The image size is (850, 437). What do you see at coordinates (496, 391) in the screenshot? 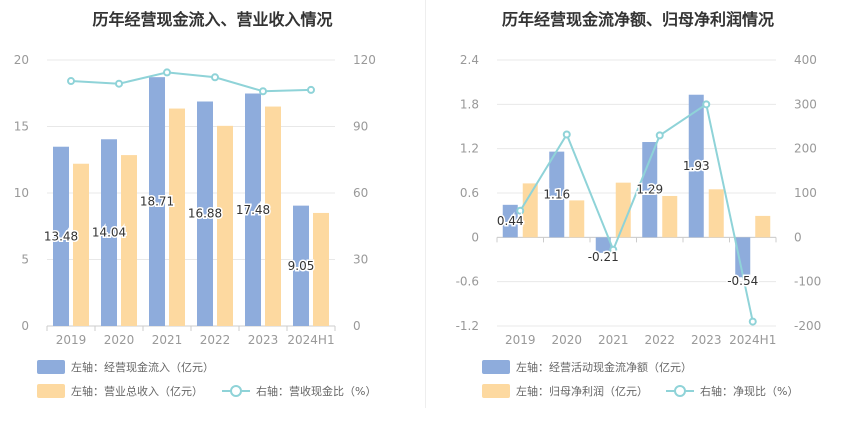
I see `right-legend-swatch-orange` at bounding box center [496, 391].